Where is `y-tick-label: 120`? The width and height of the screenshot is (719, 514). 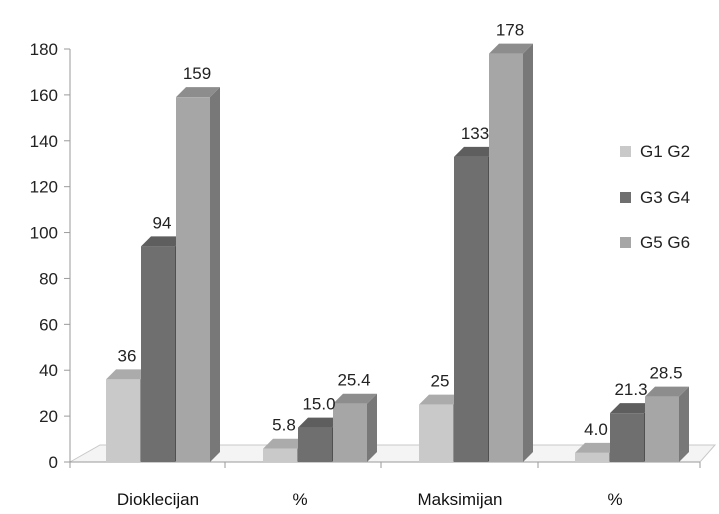
y-tick-label: 120 is located at coordinates (44, 187).